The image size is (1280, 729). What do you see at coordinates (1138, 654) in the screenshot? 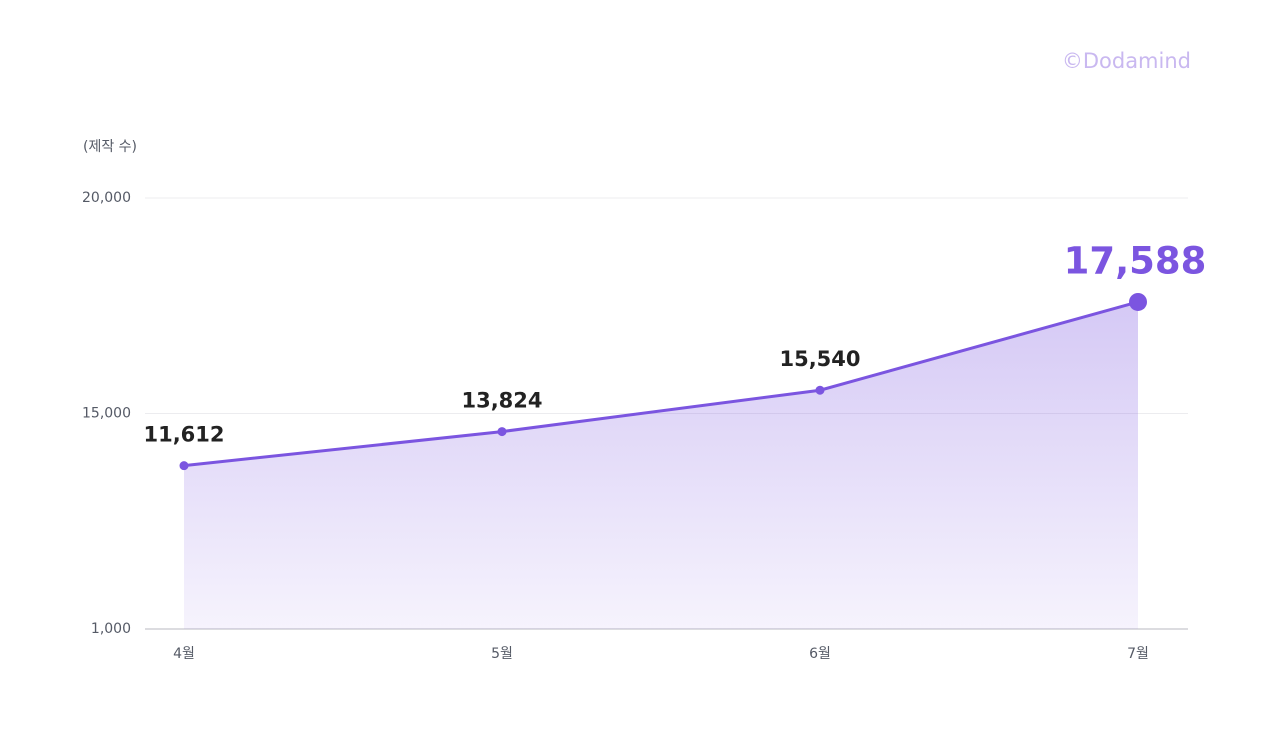
I see `x-tick-label: 7월` at bounding box center [1138, 654].